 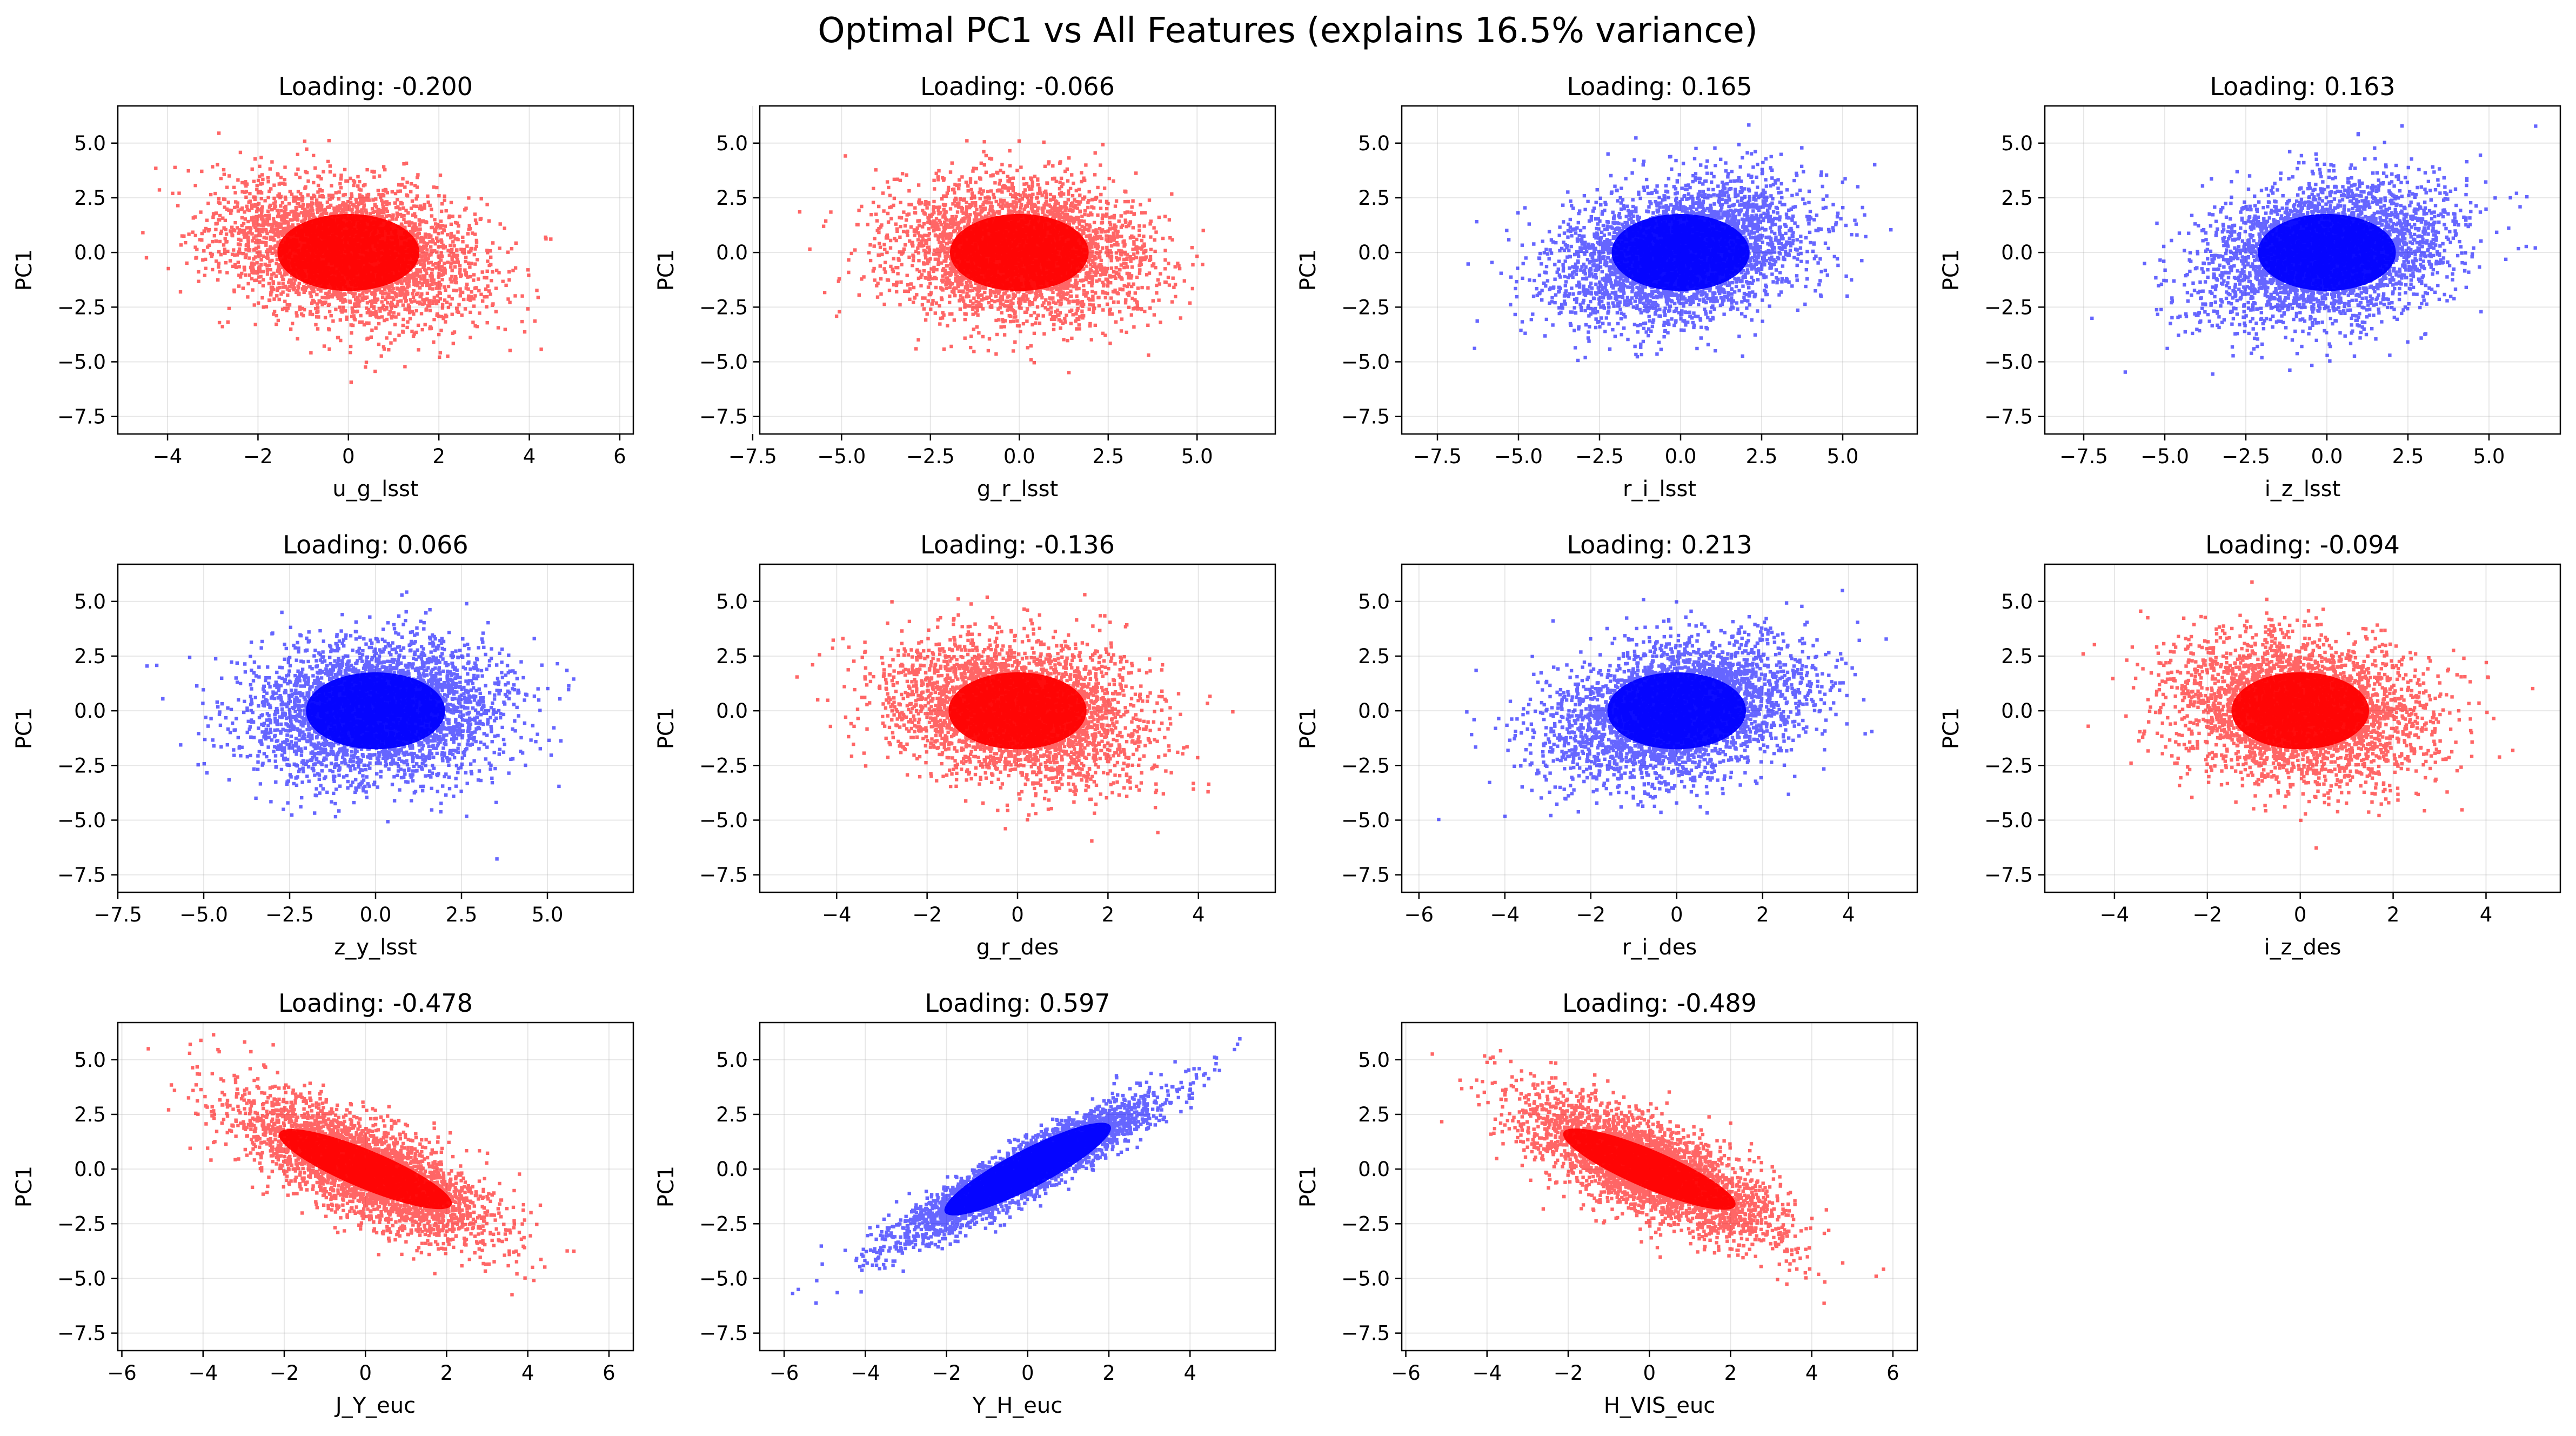 What do you see at coordinates (1017, 728) in the screenshot?
I see `gridlines` at bounding box center [1017, 728].